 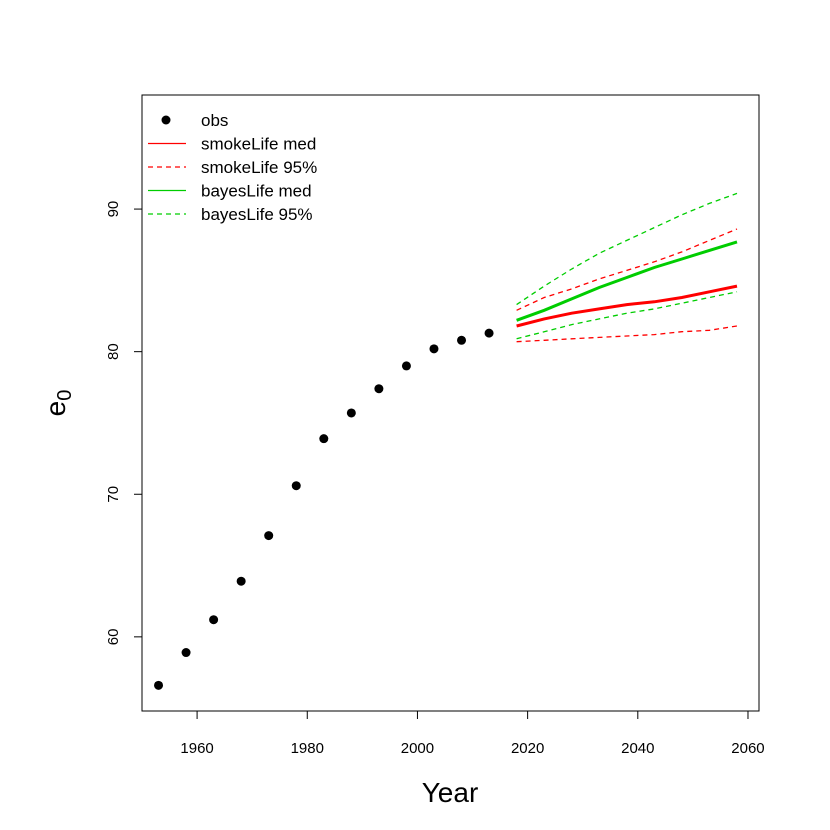 What do you see at coordinates (259, 167) in the screenshot?
I see `legend-label: smokeLife 95%` at bounding box center [259, 167].